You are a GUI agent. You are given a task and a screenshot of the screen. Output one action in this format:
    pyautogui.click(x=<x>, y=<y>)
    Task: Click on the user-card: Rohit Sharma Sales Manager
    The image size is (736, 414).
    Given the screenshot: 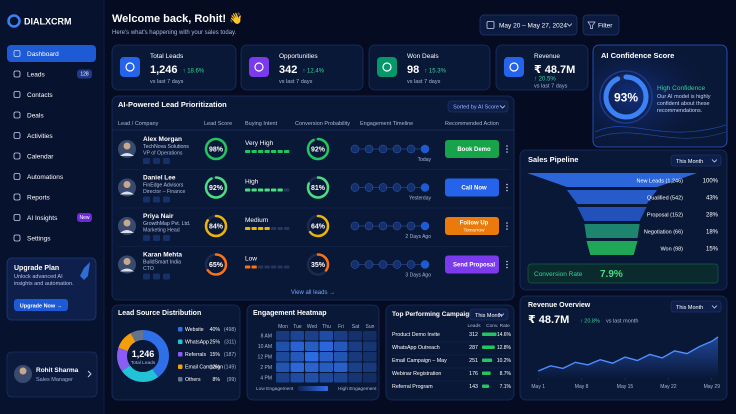 What is the action you would take?
    pyautogui.click(x=52, y=374)
    